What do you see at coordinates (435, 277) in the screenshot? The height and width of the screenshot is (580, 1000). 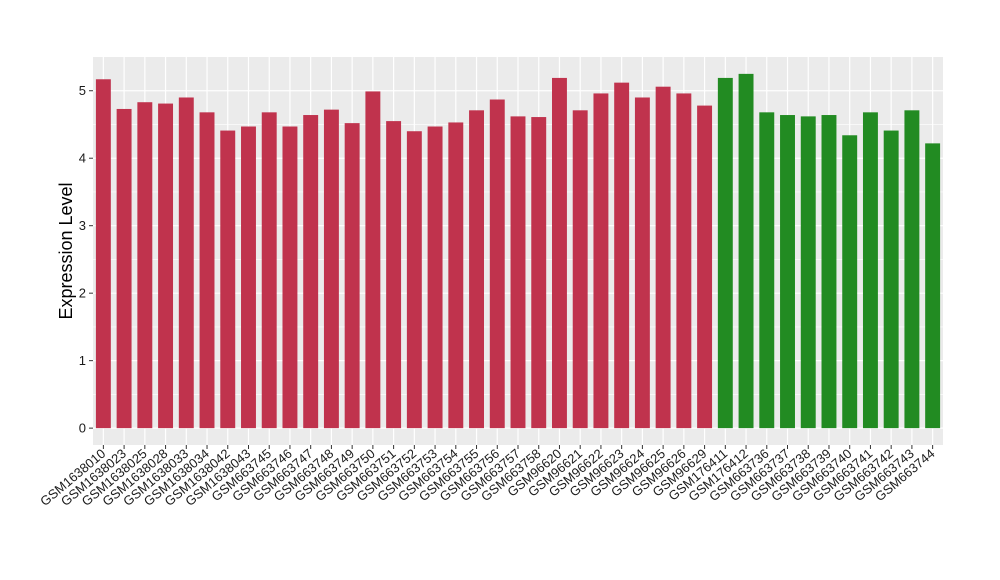 I see `bar-GSM663753` at bounding box center [435, 277].